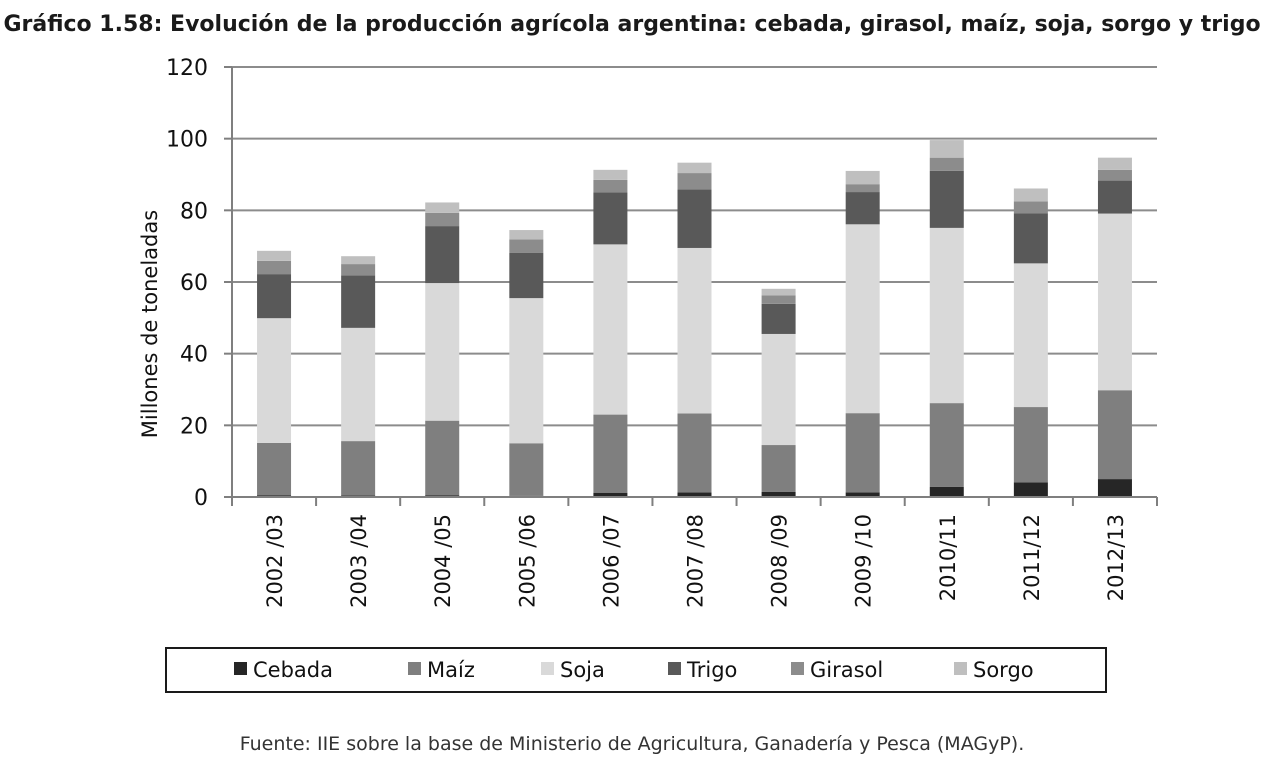  I want to click on legend-label: Cebada, so click(293, 670).